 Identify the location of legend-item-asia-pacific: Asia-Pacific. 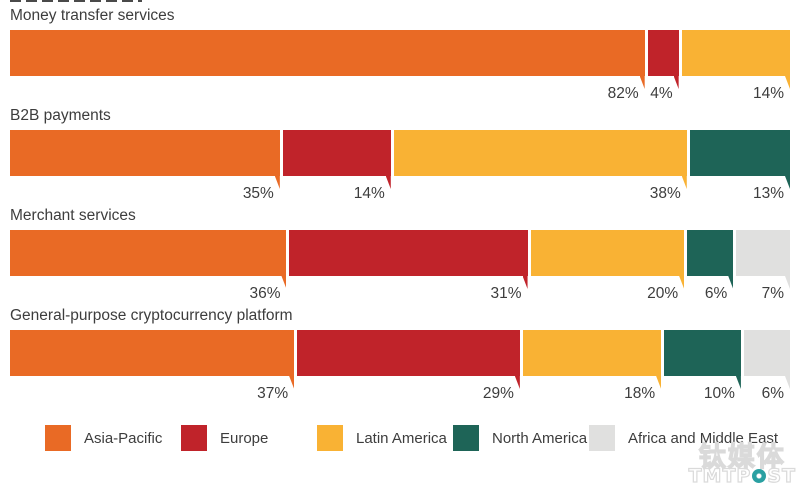
(113, 438).